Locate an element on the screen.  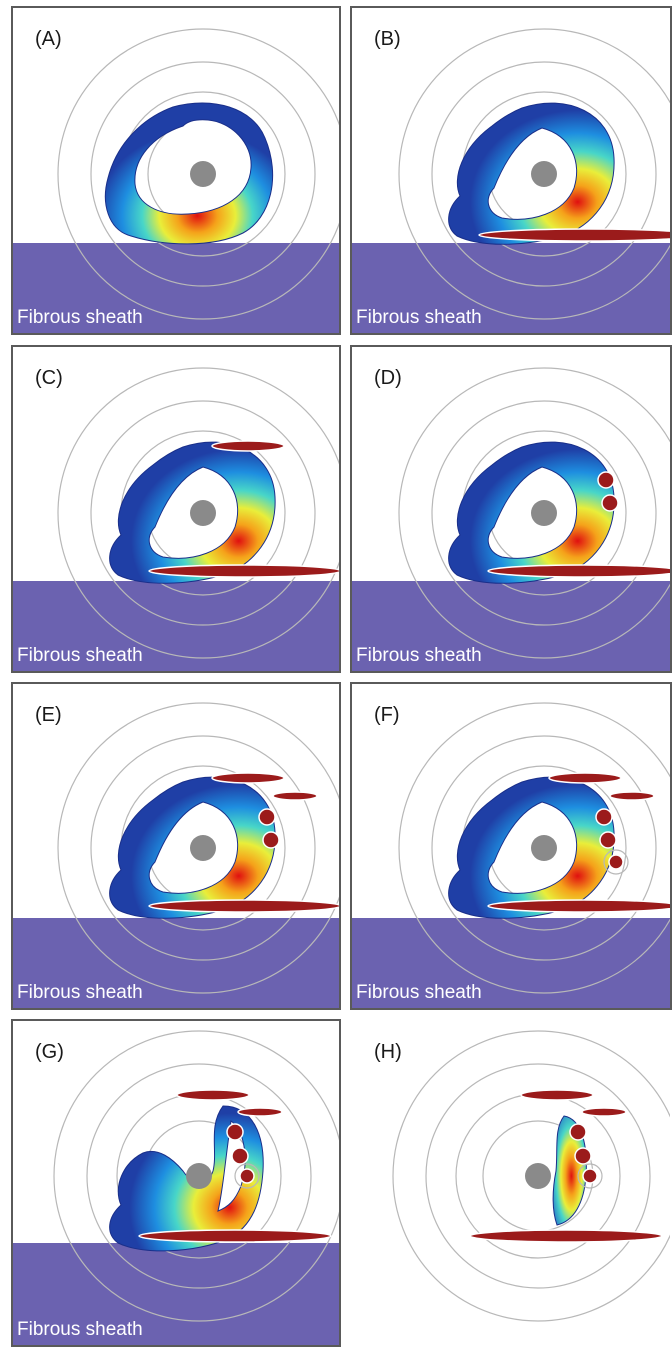
panel-h: (H) is located at coordinates (511, 1183).